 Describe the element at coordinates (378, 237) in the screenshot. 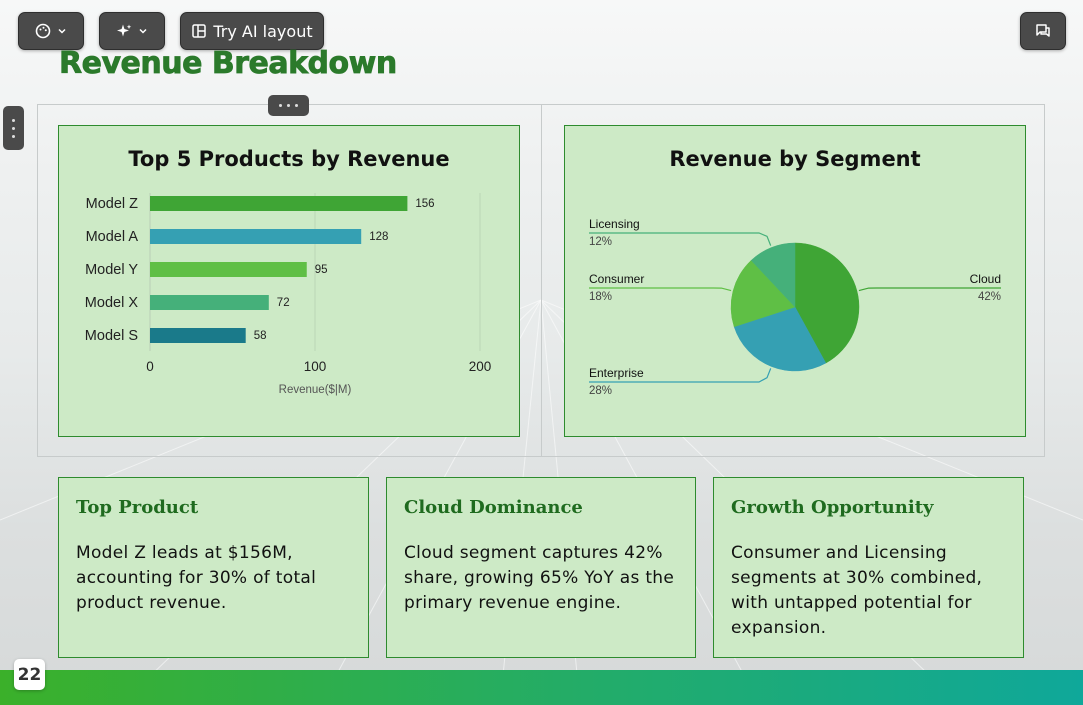

I see `data-label: 128` at that location.